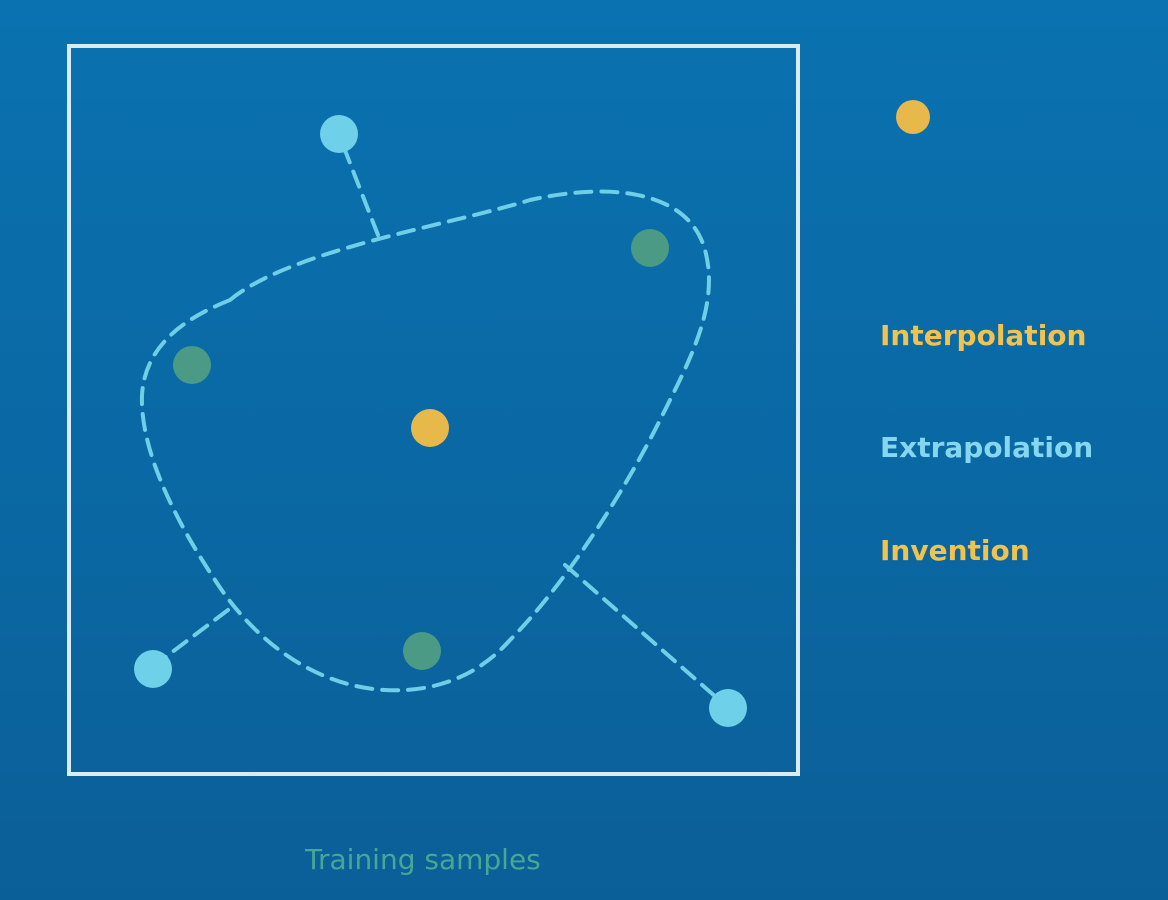  What do you see at coordinates (430, 428) in the screenshot?
I see `interpolation-dot` at bounding box center [430, 428].